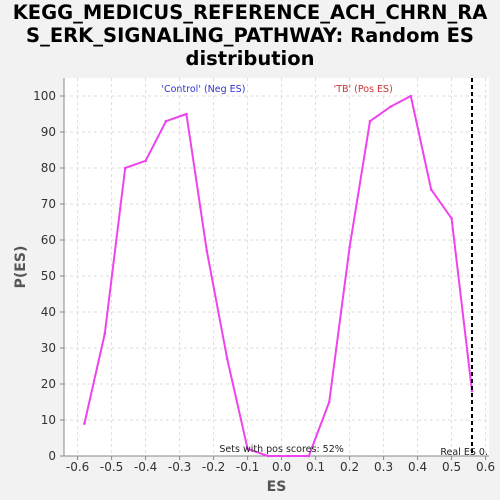 The height and width of the screenshot is (500, 500). What do you see at coordinates (281, 449) in the screenshot?
I see `pos-scores-text: Sets with pos scores: 52%` at bounding box center [281, 449].